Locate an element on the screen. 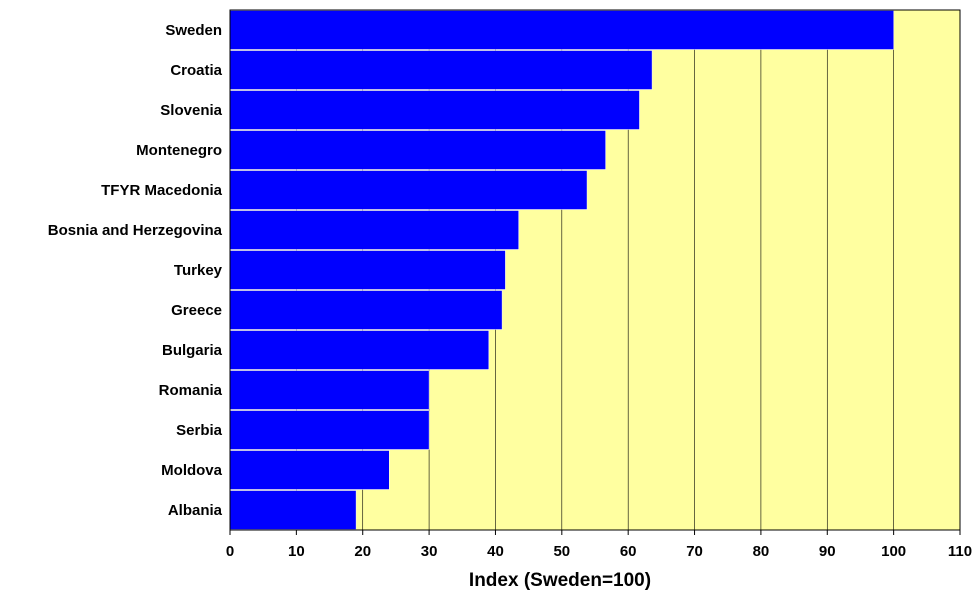 The image size is (979, 593). category-label: Romania is located at coordinates (191, 390).